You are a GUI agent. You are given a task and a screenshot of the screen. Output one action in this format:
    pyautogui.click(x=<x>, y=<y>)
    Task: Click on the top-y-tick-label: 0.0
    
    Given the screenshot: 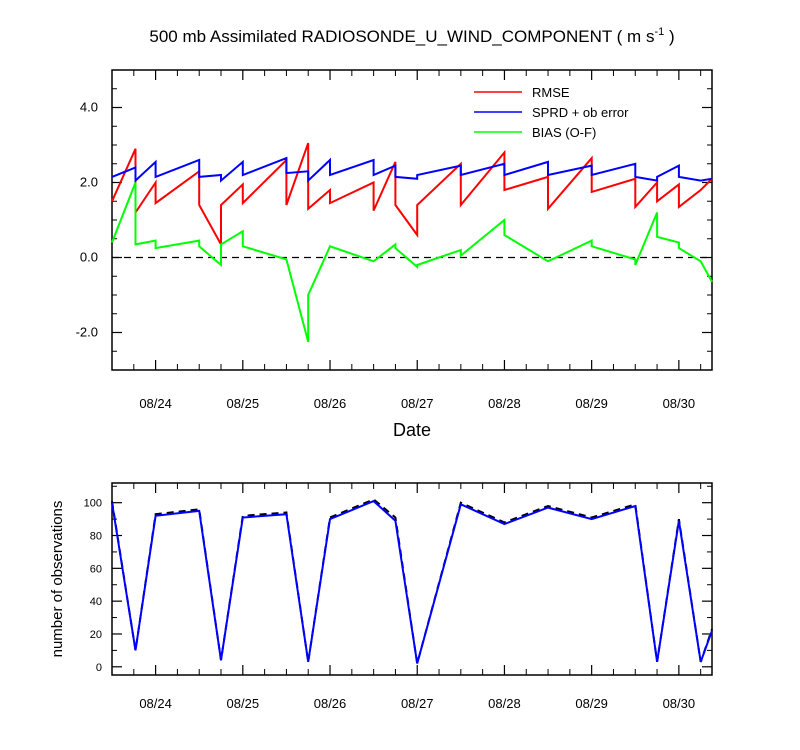 What is the action you would take?
    pyautogui.click(x=89, y=257)
    